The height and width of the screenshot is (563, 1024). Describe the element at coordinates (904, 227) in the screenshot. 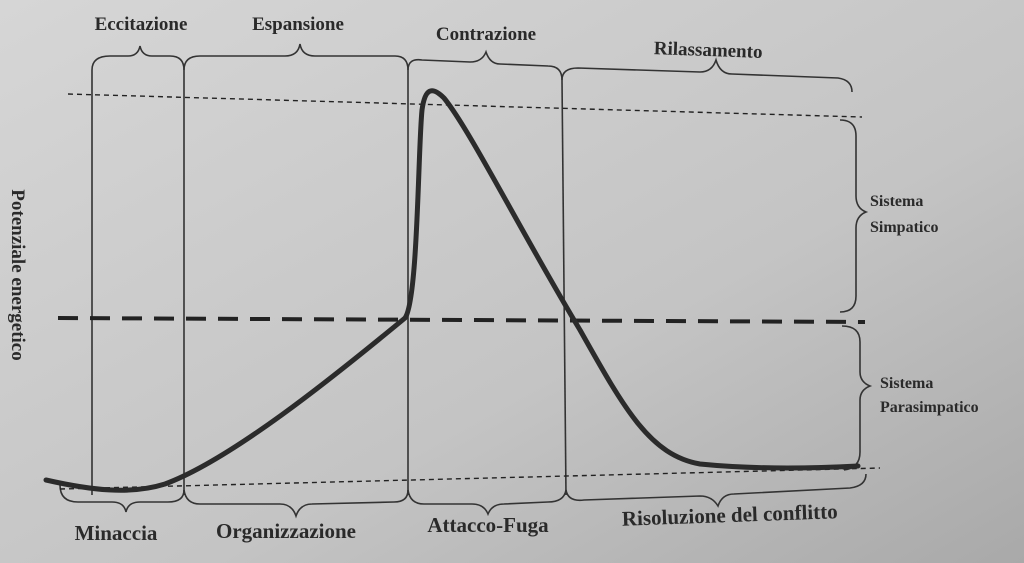

I see `system-label: Simpatico` at that location.